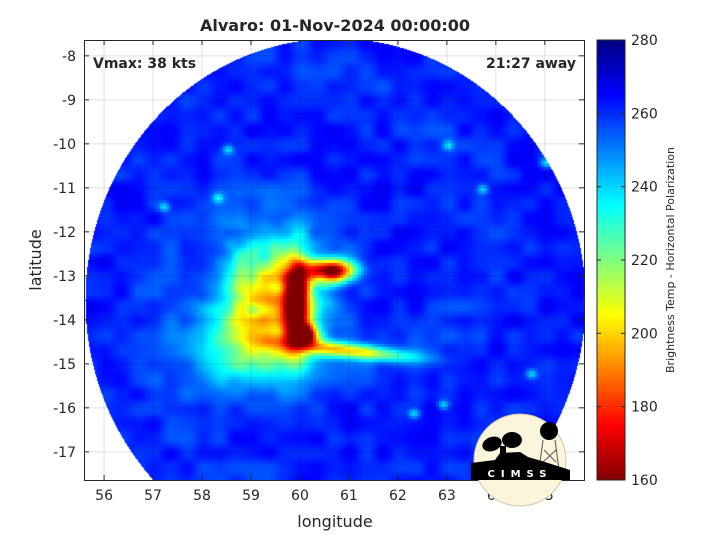 Image resolution: width=720 pixels, height=540 pixels. What do you see at coordinates (69, 101) in the screenshot?
I see `y-tick-label: -9` at bounding box center [69, 101].